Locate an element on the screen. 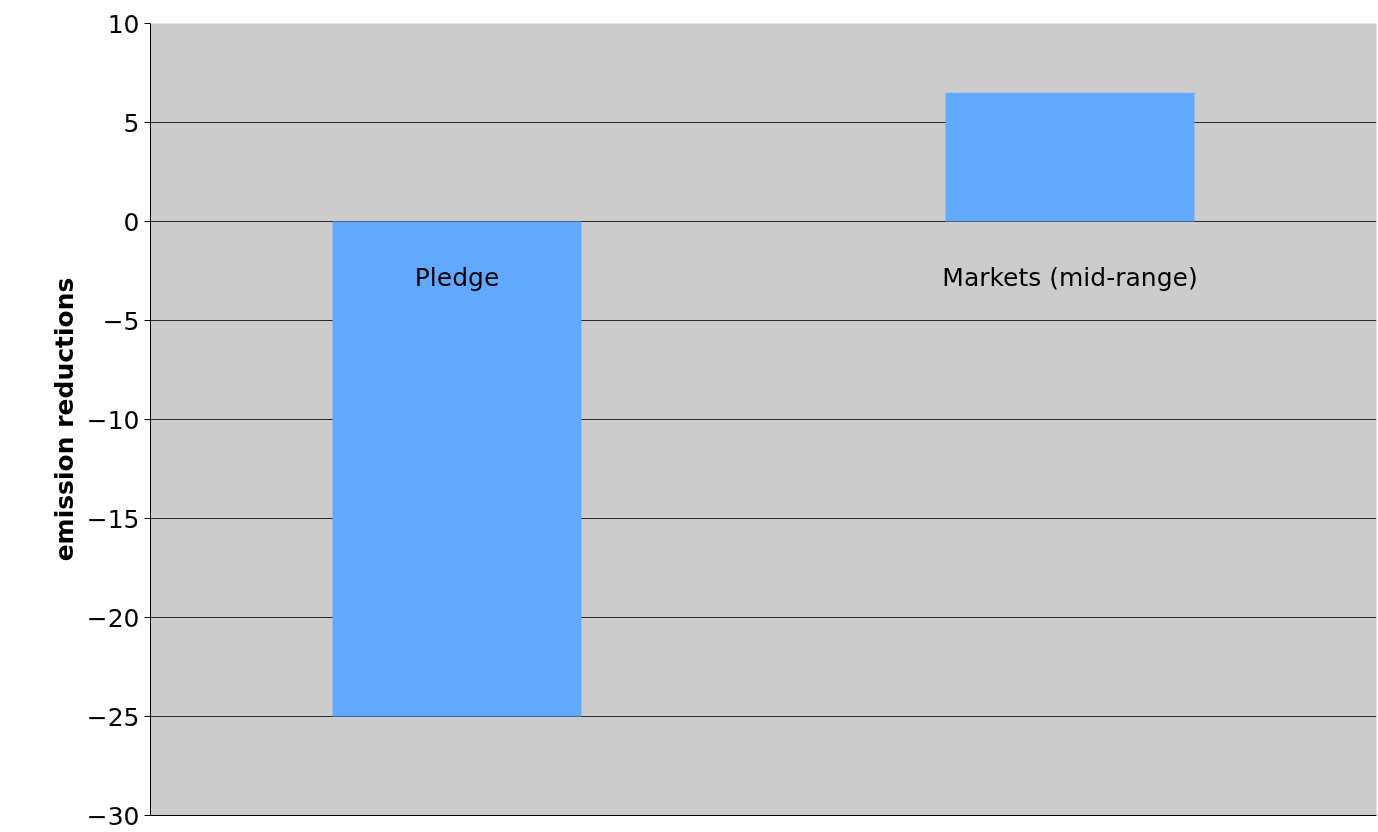  y-tick-label: −20 is located at coordinates (113, 618).